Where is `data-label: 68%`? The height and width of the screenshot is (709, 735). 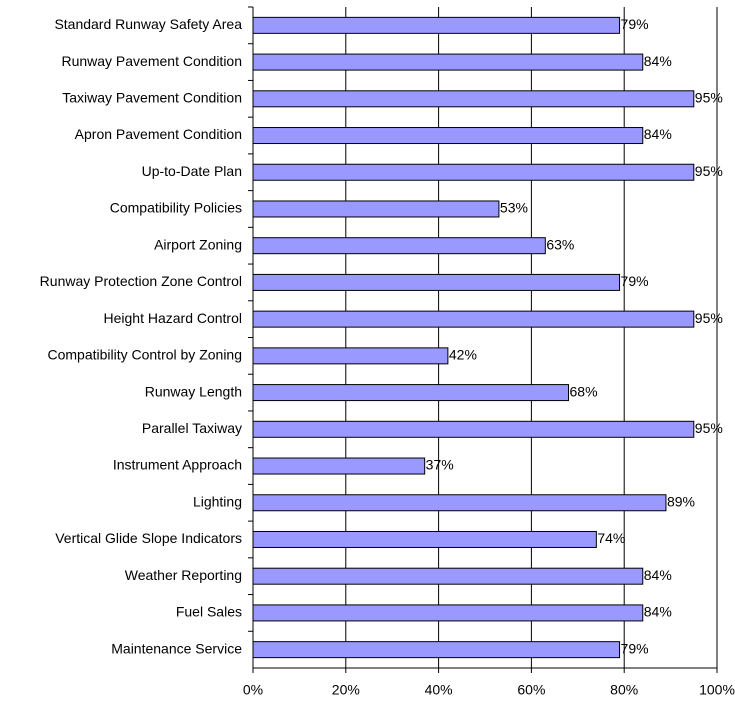
data-label: 68% is located at coordinates (584, 391).